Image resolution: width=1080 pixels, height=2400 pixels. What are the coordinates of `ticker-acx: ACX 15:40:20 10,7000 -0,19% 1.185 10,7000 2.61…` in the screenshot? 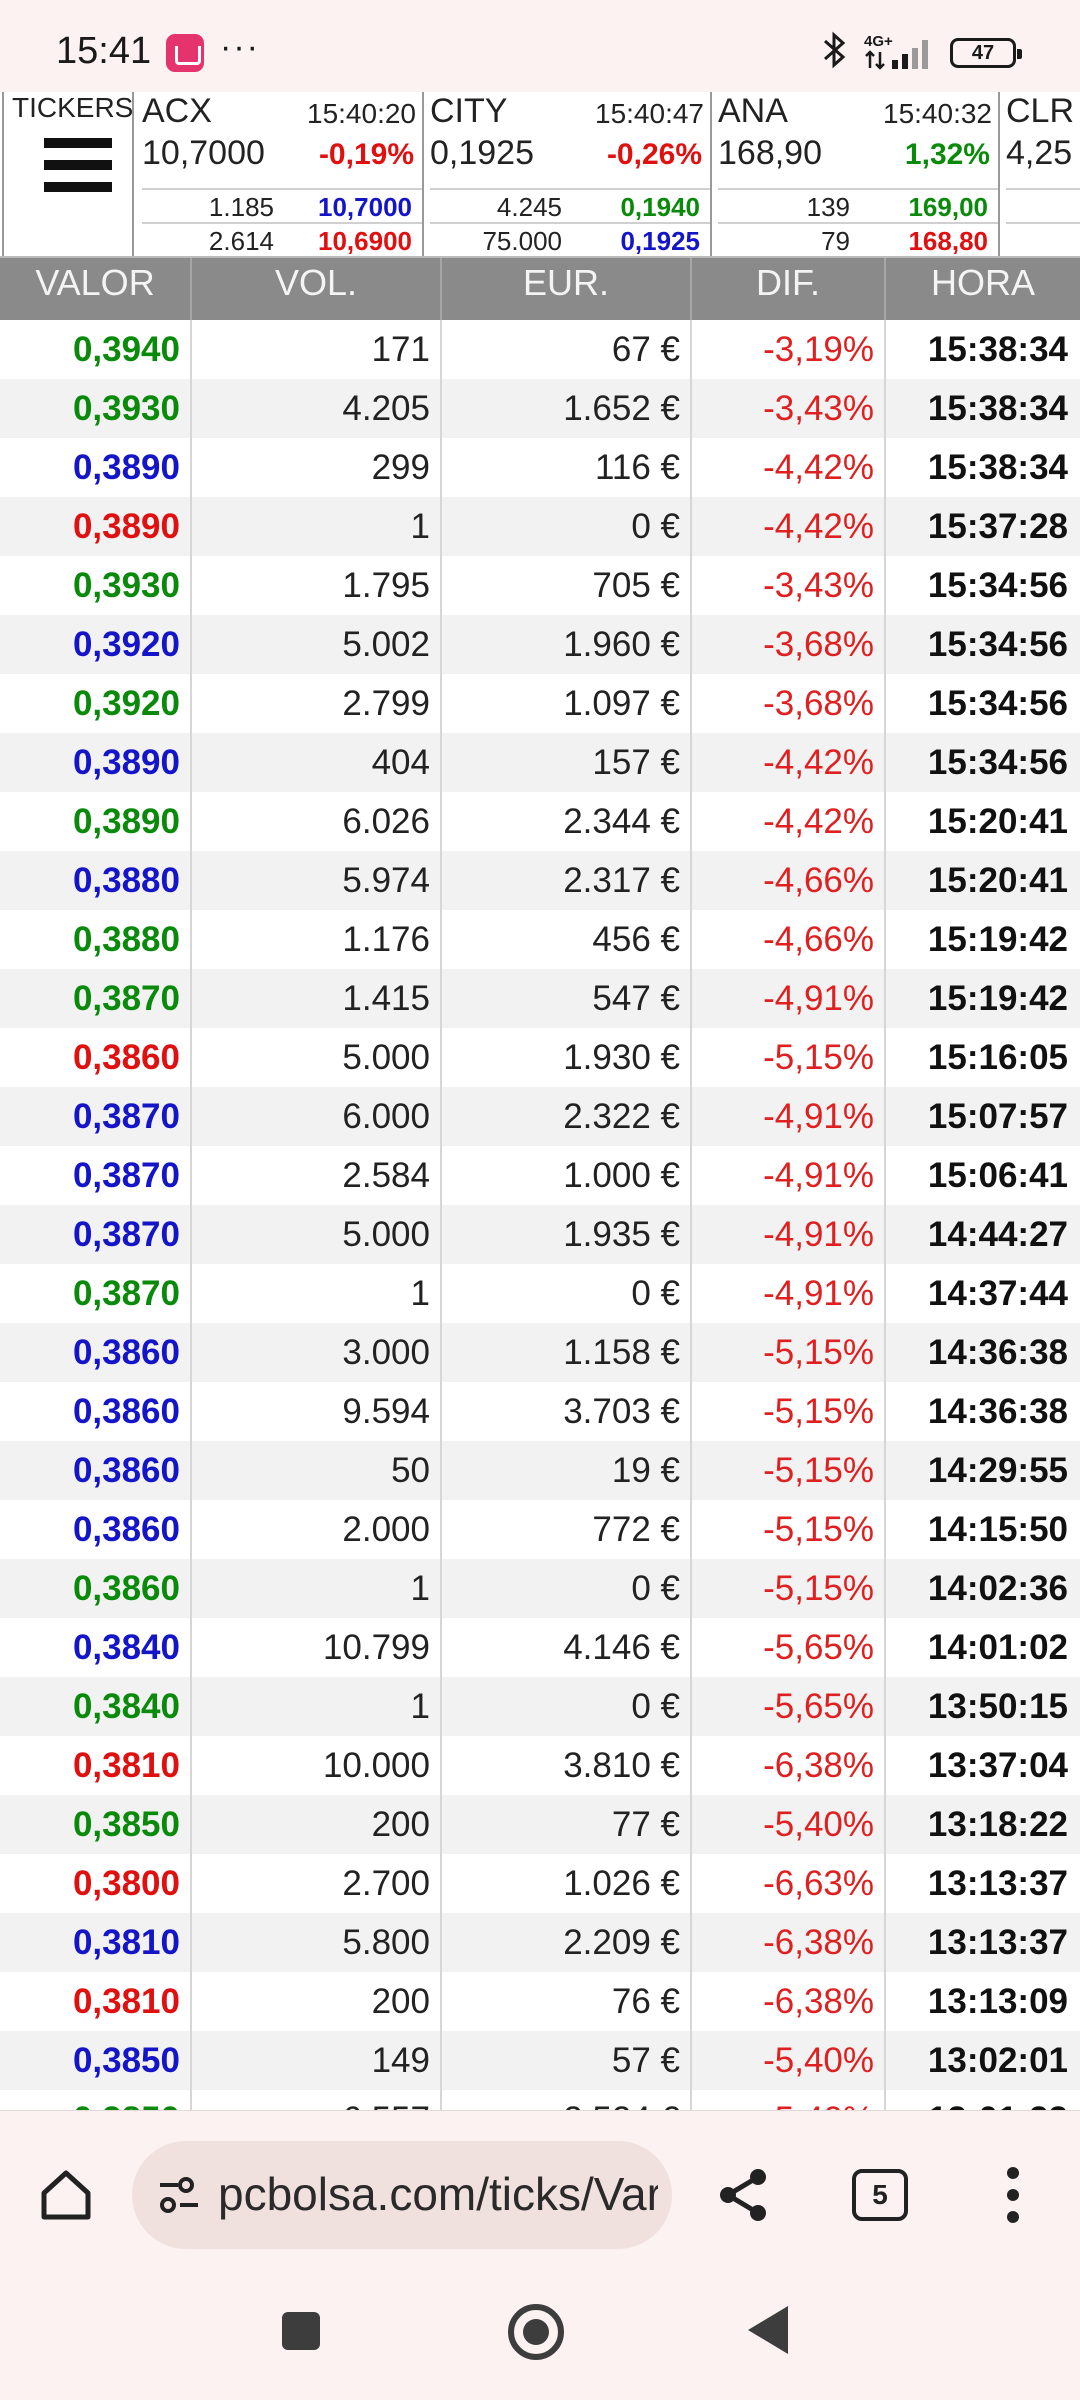 It's located at (280, 174).